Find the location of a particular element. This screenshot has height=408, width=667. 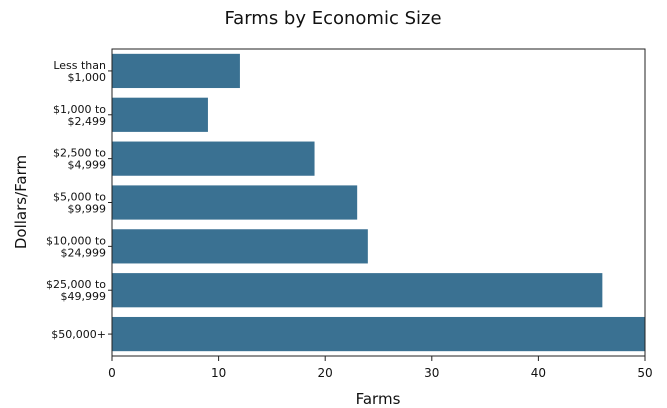

category-label-line: $49,999 is located at coordinates (84, 296).